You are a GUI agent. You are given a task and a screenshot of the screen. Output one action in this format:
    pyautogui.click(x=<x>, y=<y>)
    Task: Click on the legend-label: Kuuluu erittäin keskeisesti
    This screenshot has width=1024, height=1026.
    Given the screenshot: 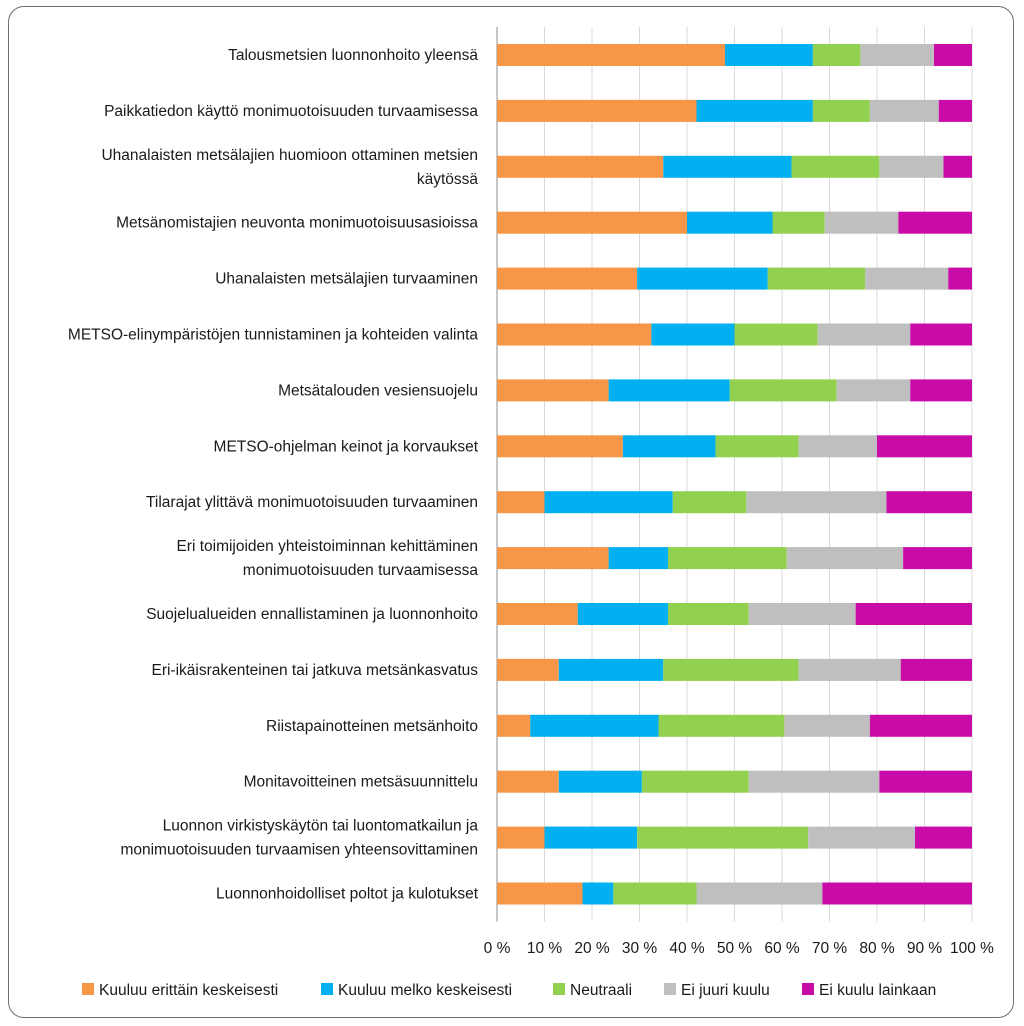 What is the action you would take?
    pyautogui.click(x=188, y=990)
    